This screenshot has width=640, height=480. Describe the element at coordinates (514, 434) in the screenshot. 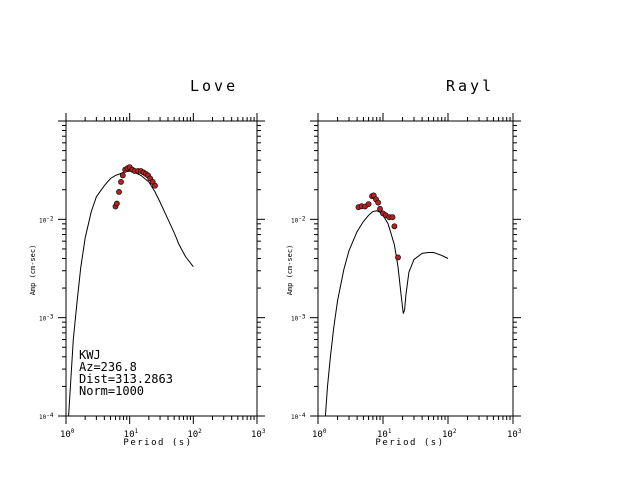

I see `rayl-x-tick-label: 10³` at that location.